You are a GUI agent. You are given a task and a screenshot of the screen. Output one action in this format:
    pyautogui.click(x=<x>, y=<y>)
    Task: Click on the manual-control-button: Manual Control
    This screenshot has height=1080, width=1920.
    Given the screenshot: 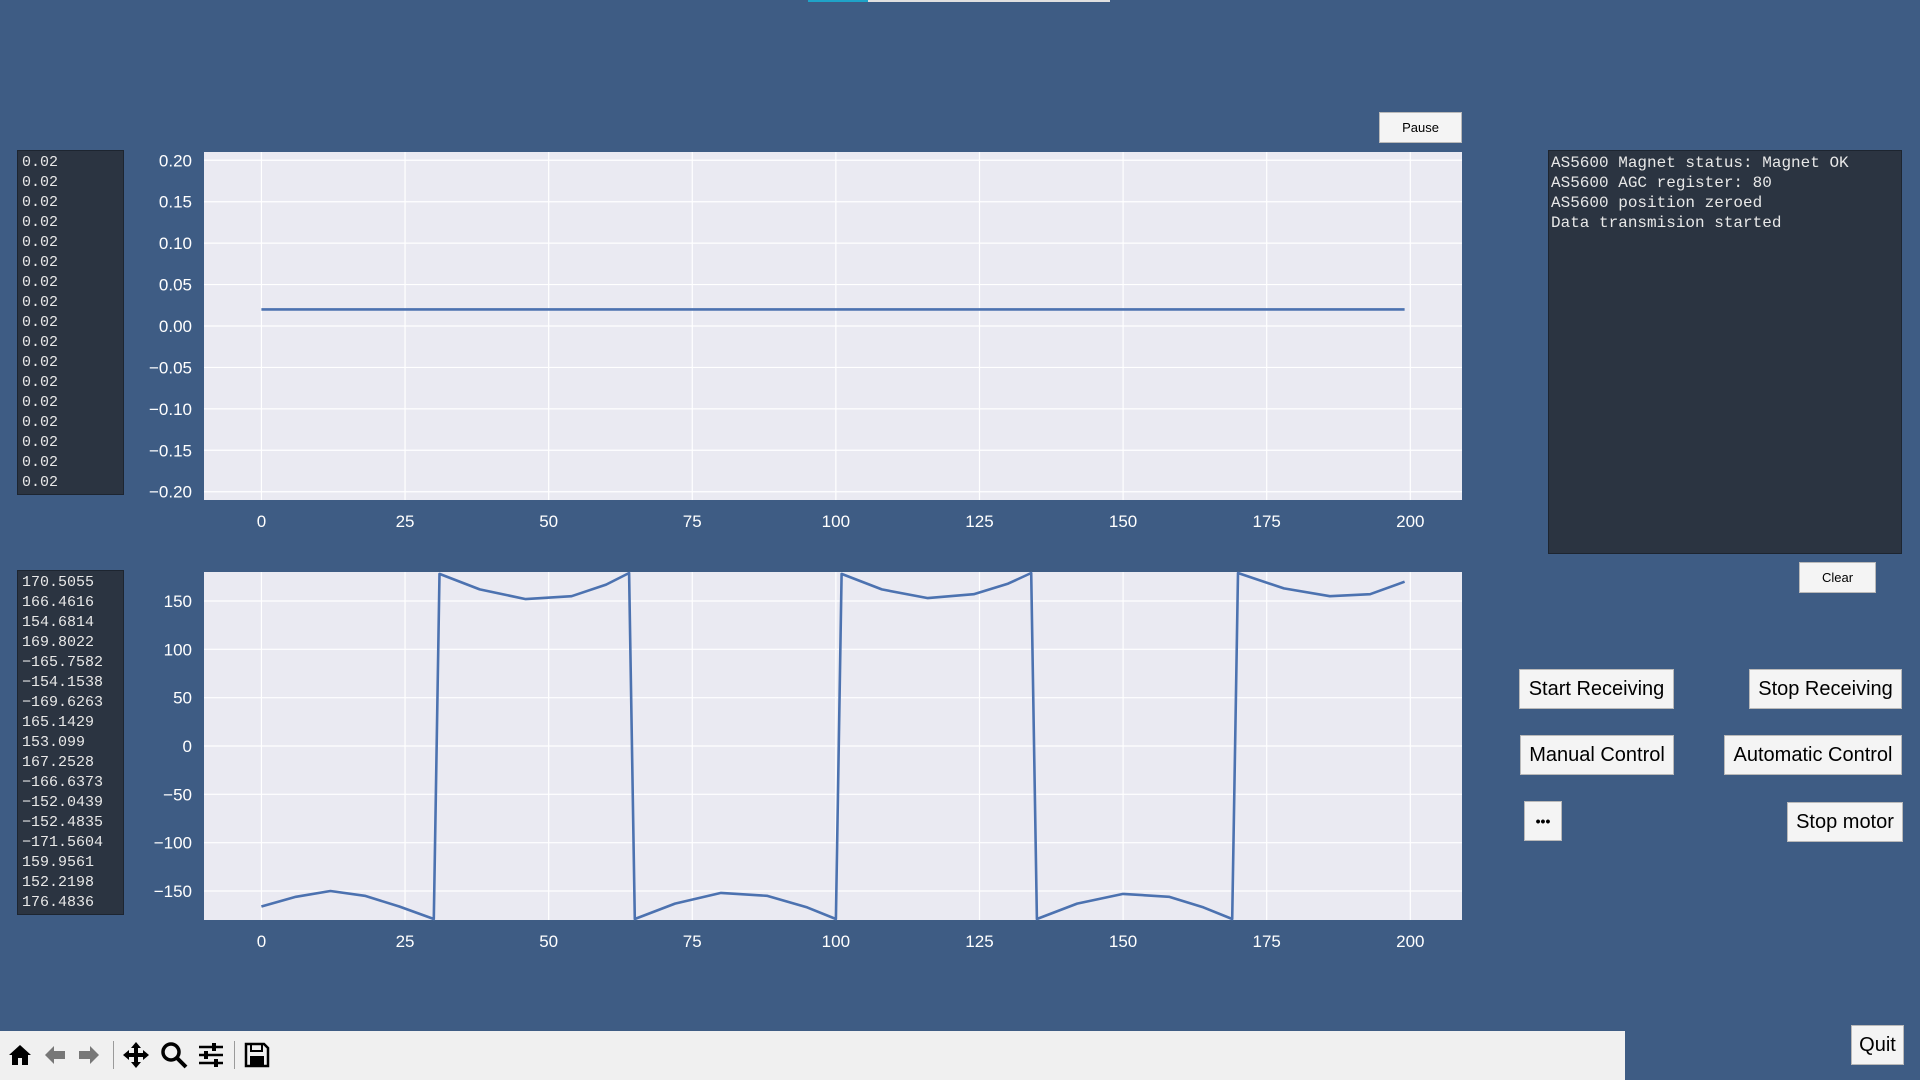 What is the action you would take?
    pyautogui.click(x=1597, y=755)
    